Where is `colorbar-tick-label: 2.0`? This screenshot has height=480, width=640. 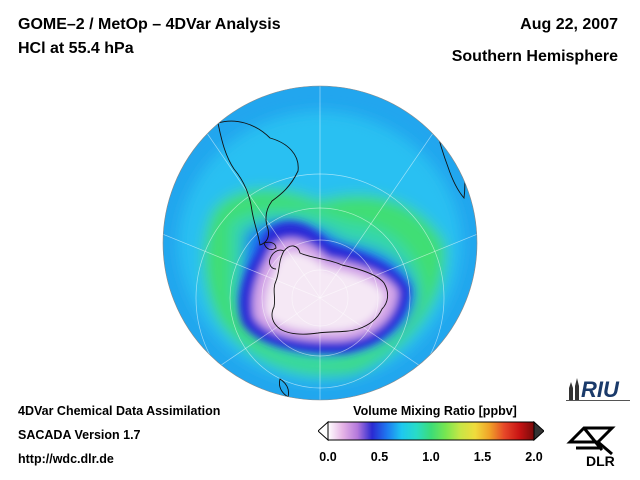
colorbar-tick-label: 2.0 is located at coordinates (534, 457).